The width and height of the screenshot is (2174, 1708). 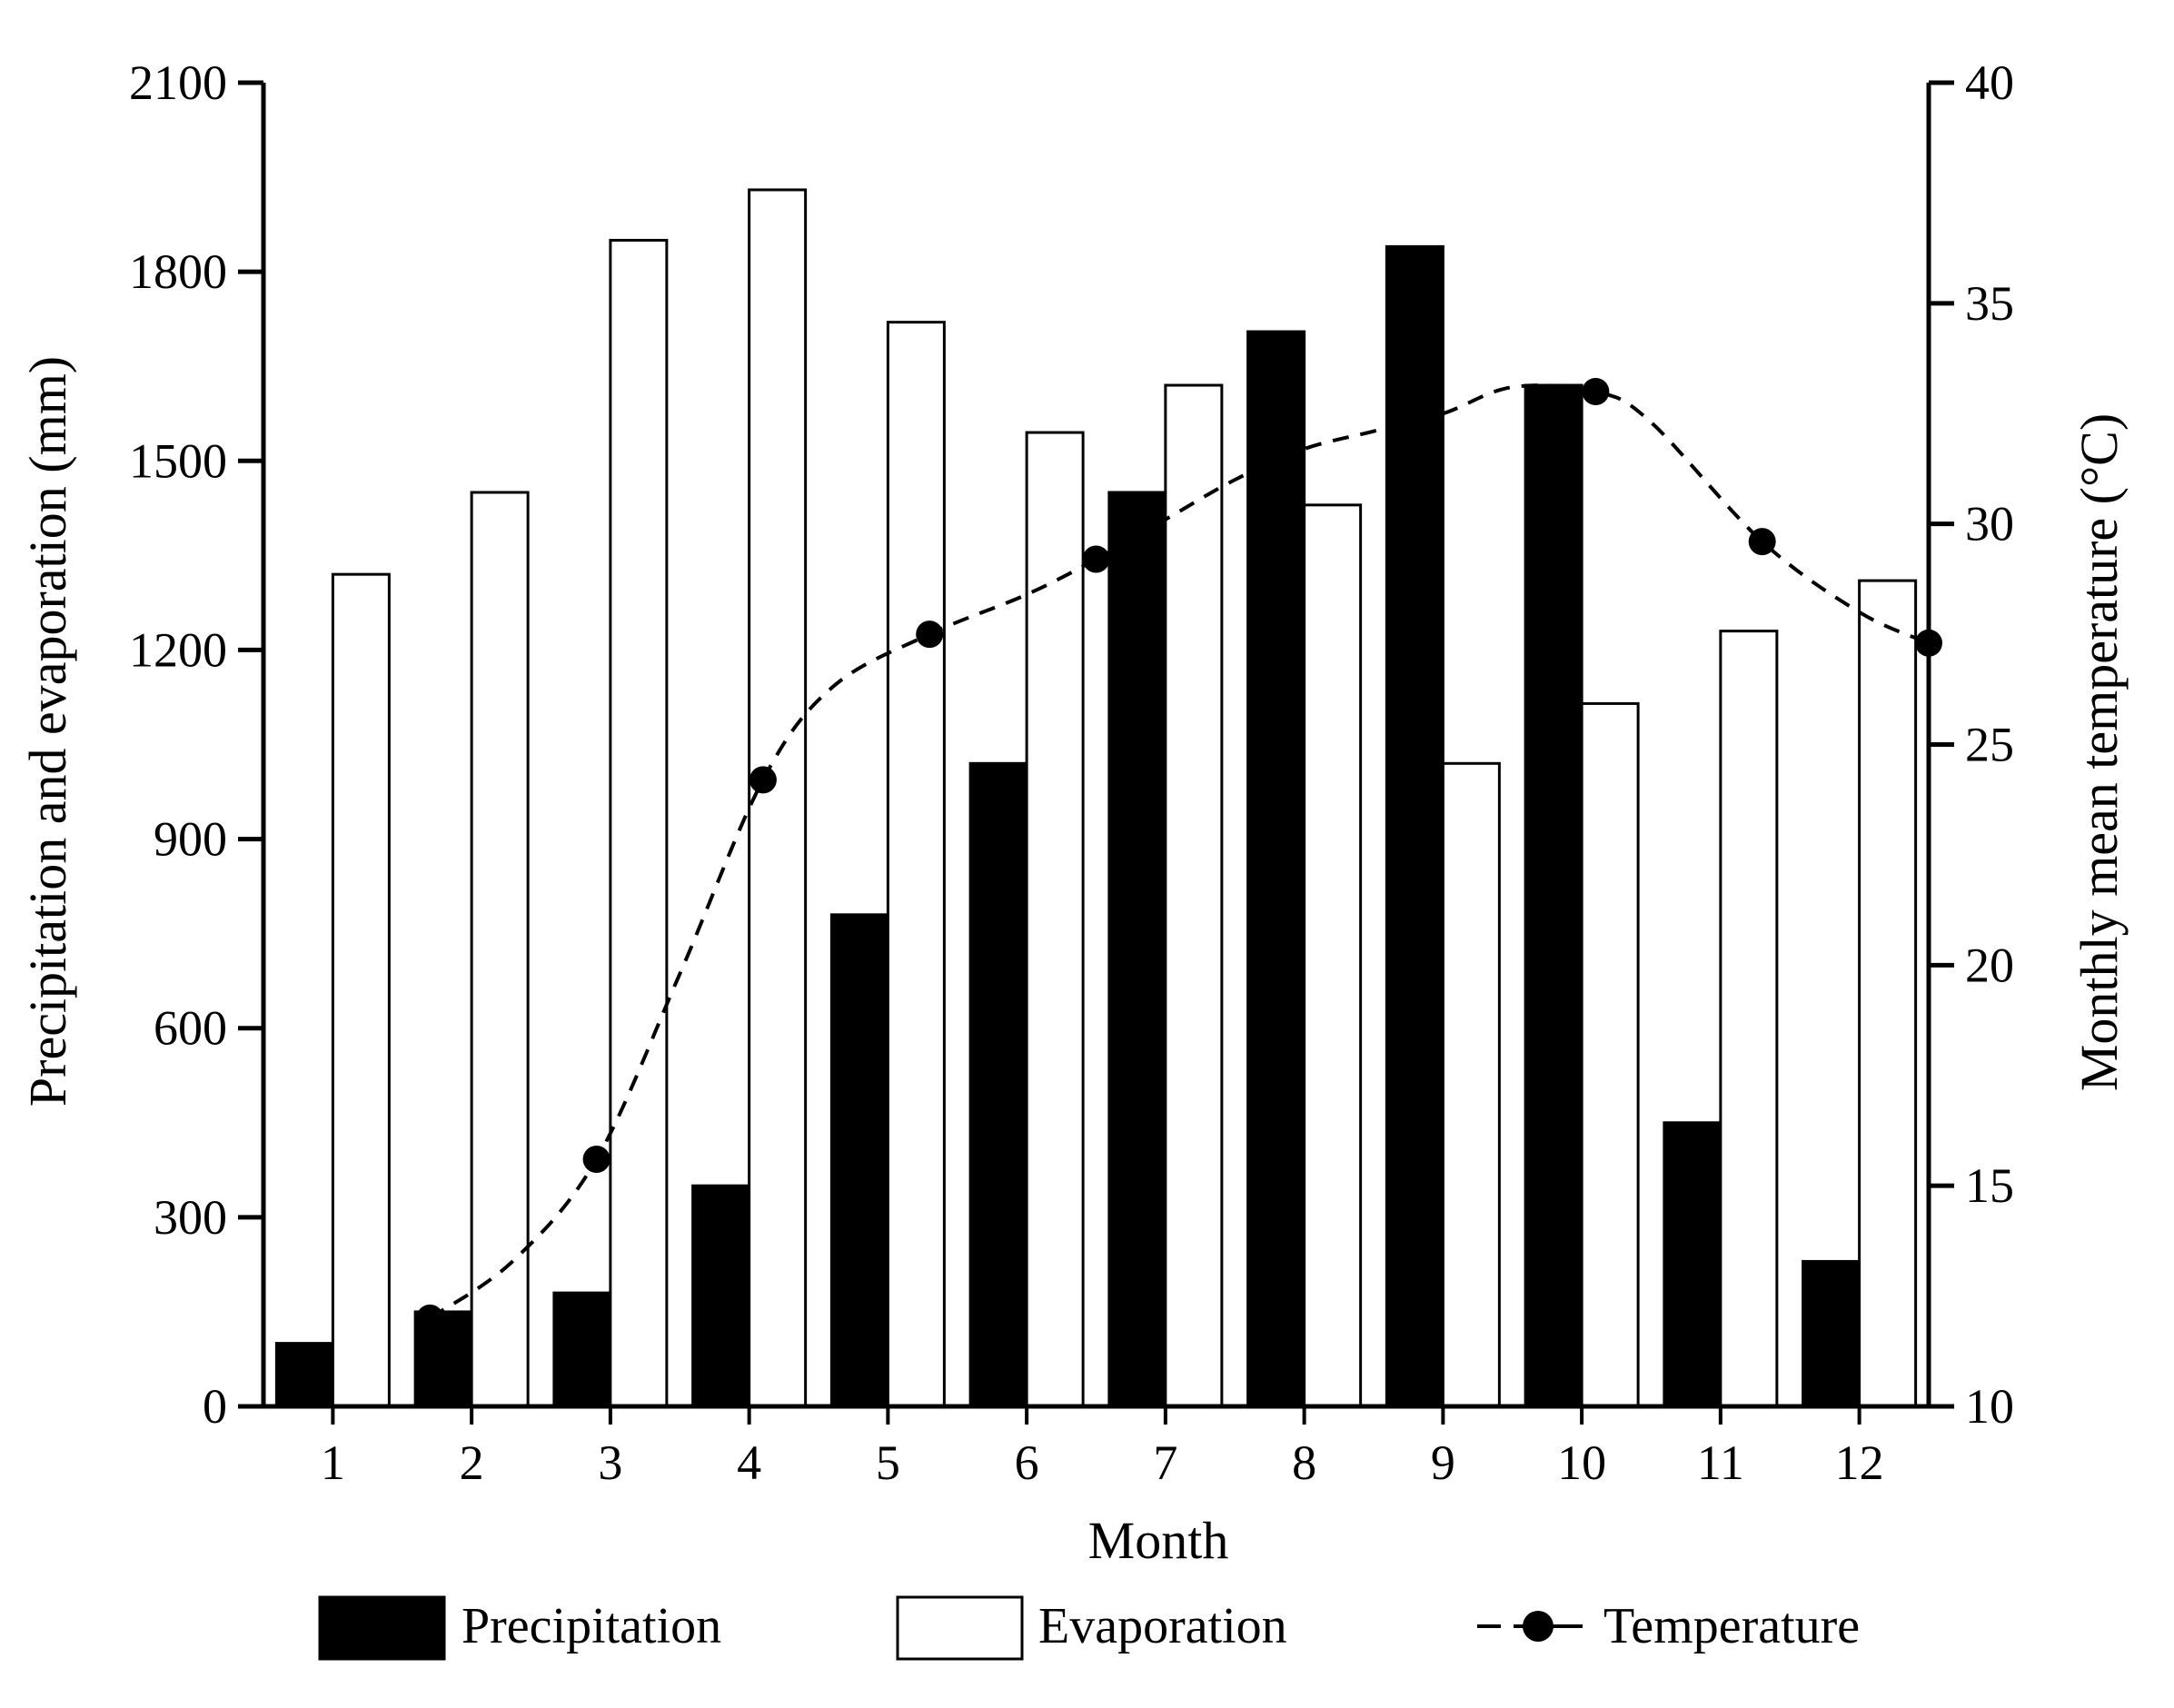 I want to click on legend-temperature-label: Temperature, so click(x=1731, y=1626).